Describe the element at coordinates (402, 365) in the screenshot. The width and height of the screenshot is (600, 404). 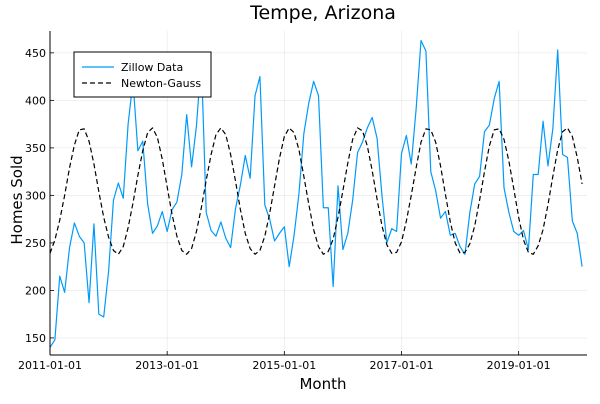
I see `x-tick-label: 2017-01-01` at that location.